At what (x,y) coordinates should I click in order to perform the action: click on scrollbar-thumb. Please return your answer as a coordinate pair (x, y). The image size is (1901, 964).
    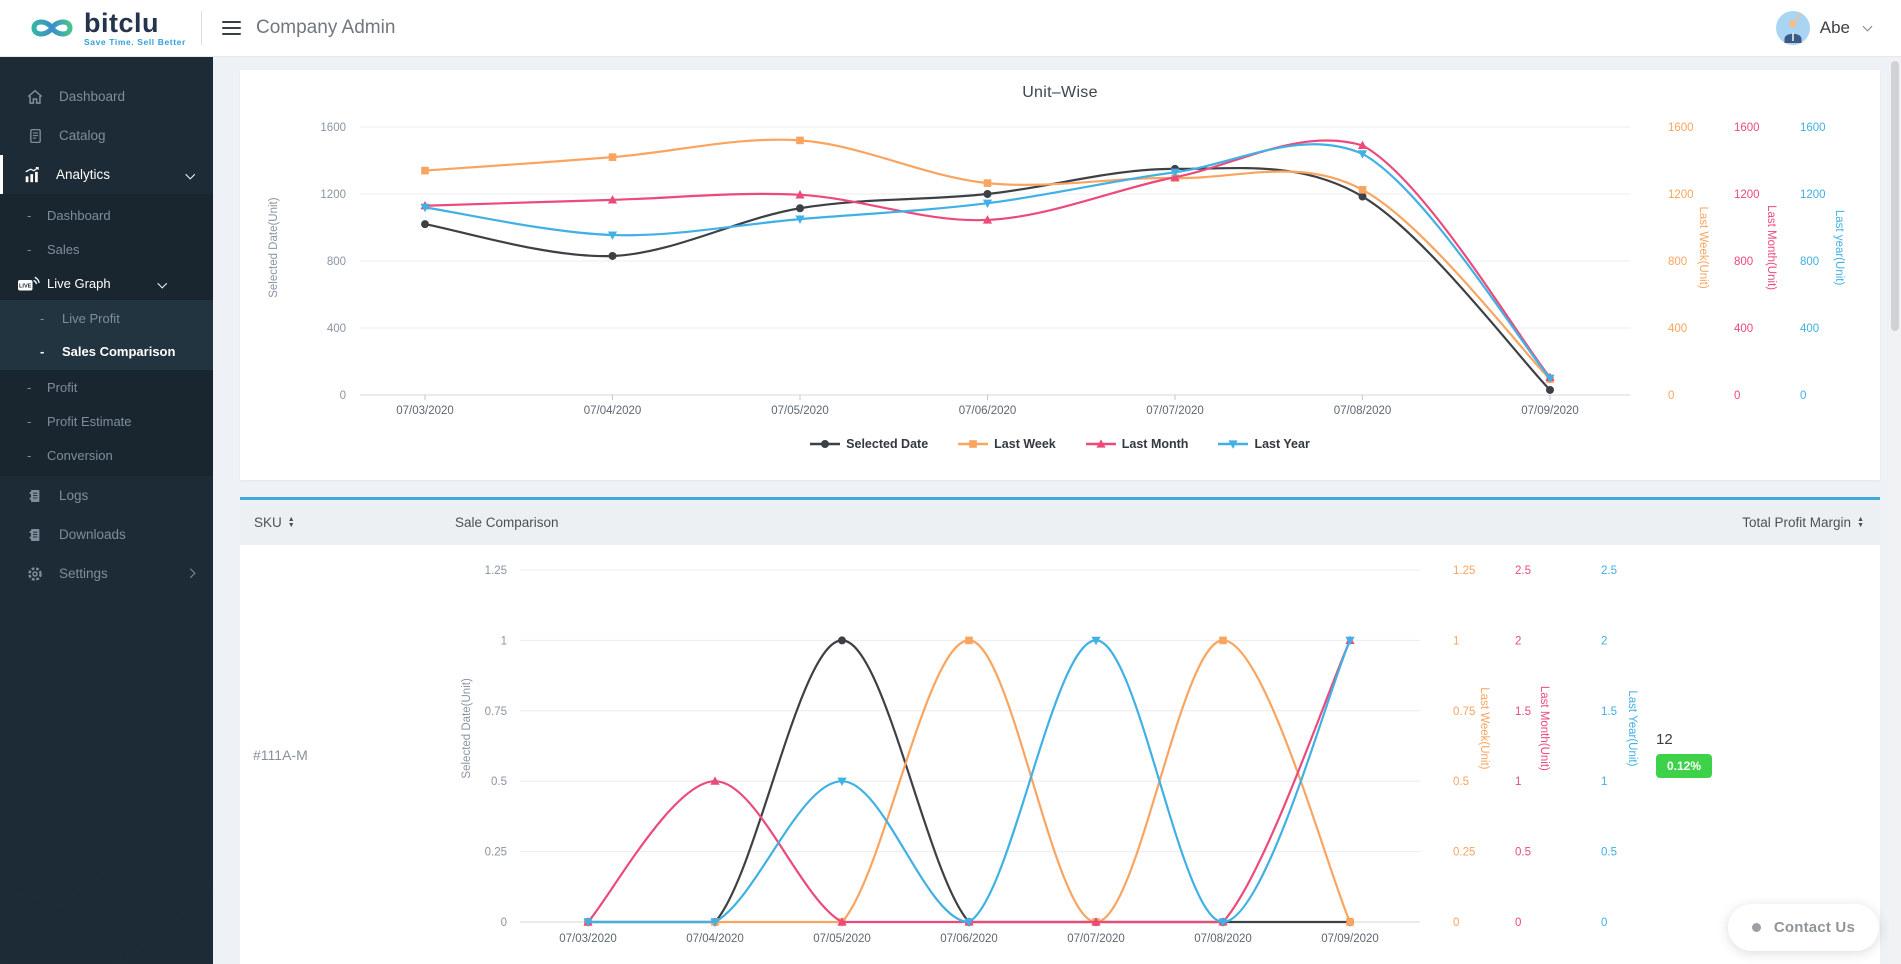
    Looking at the image, I should click on (1895, 196).